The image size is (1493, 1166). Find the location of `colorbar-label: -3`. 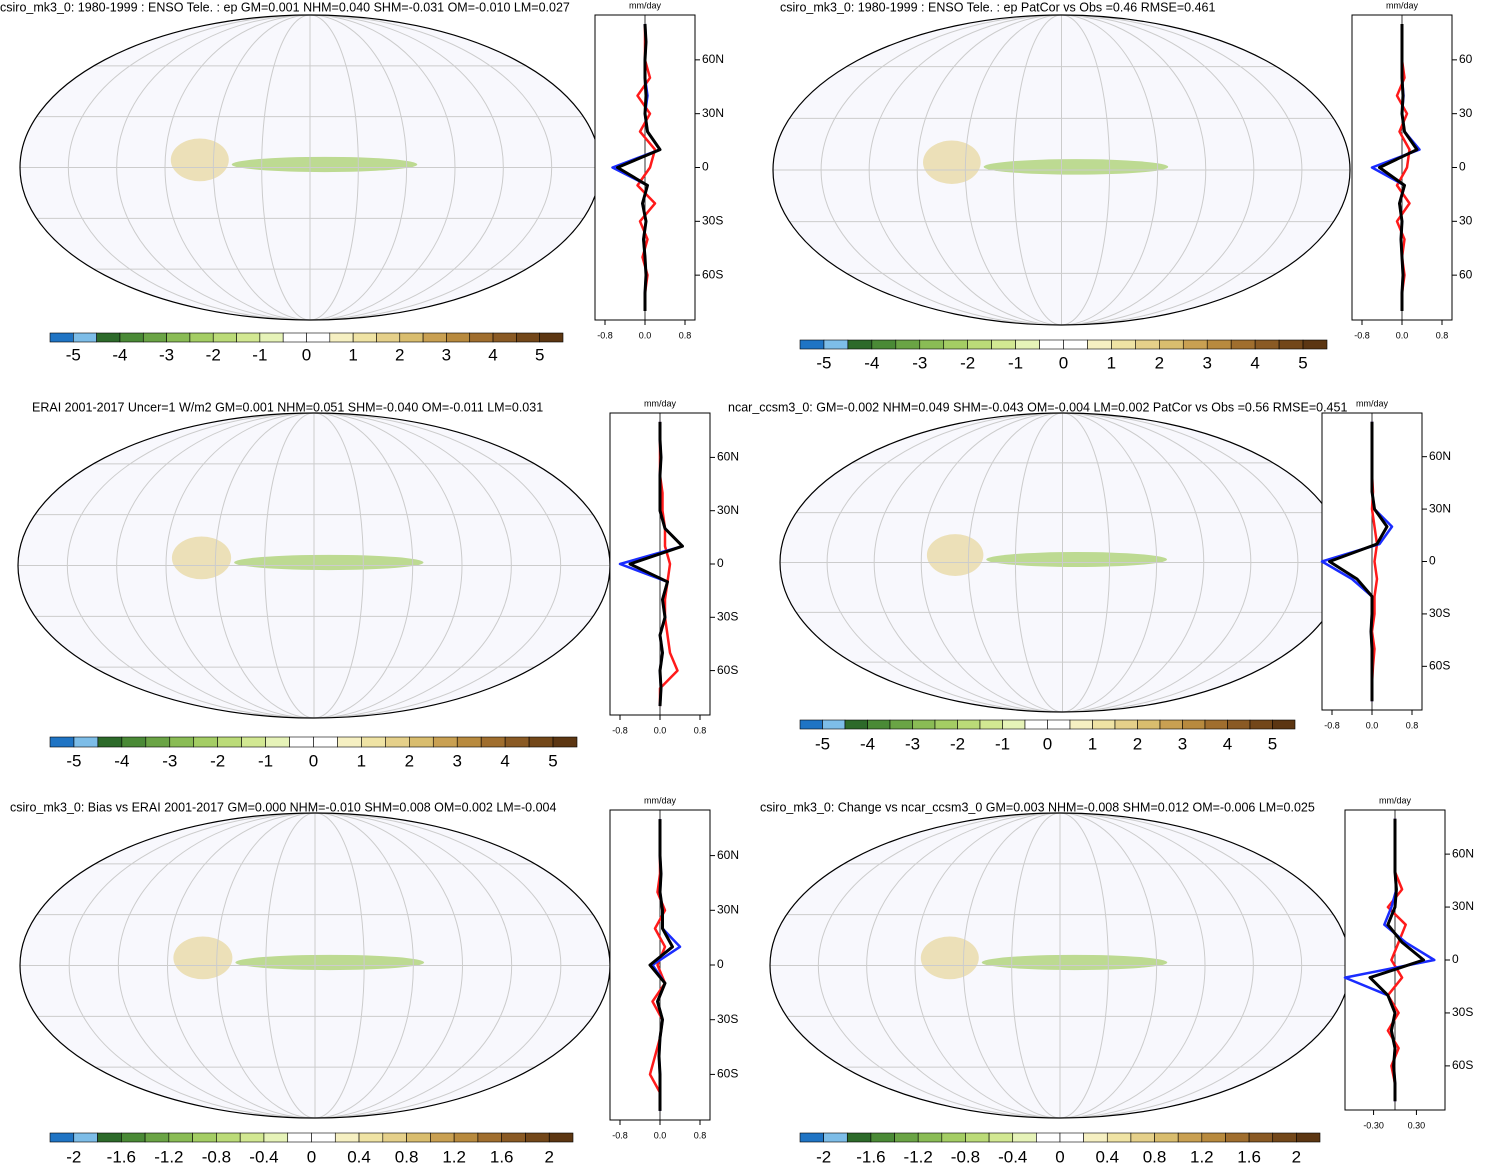

colorbar-label: -3 is located at coordinates (912, 743).